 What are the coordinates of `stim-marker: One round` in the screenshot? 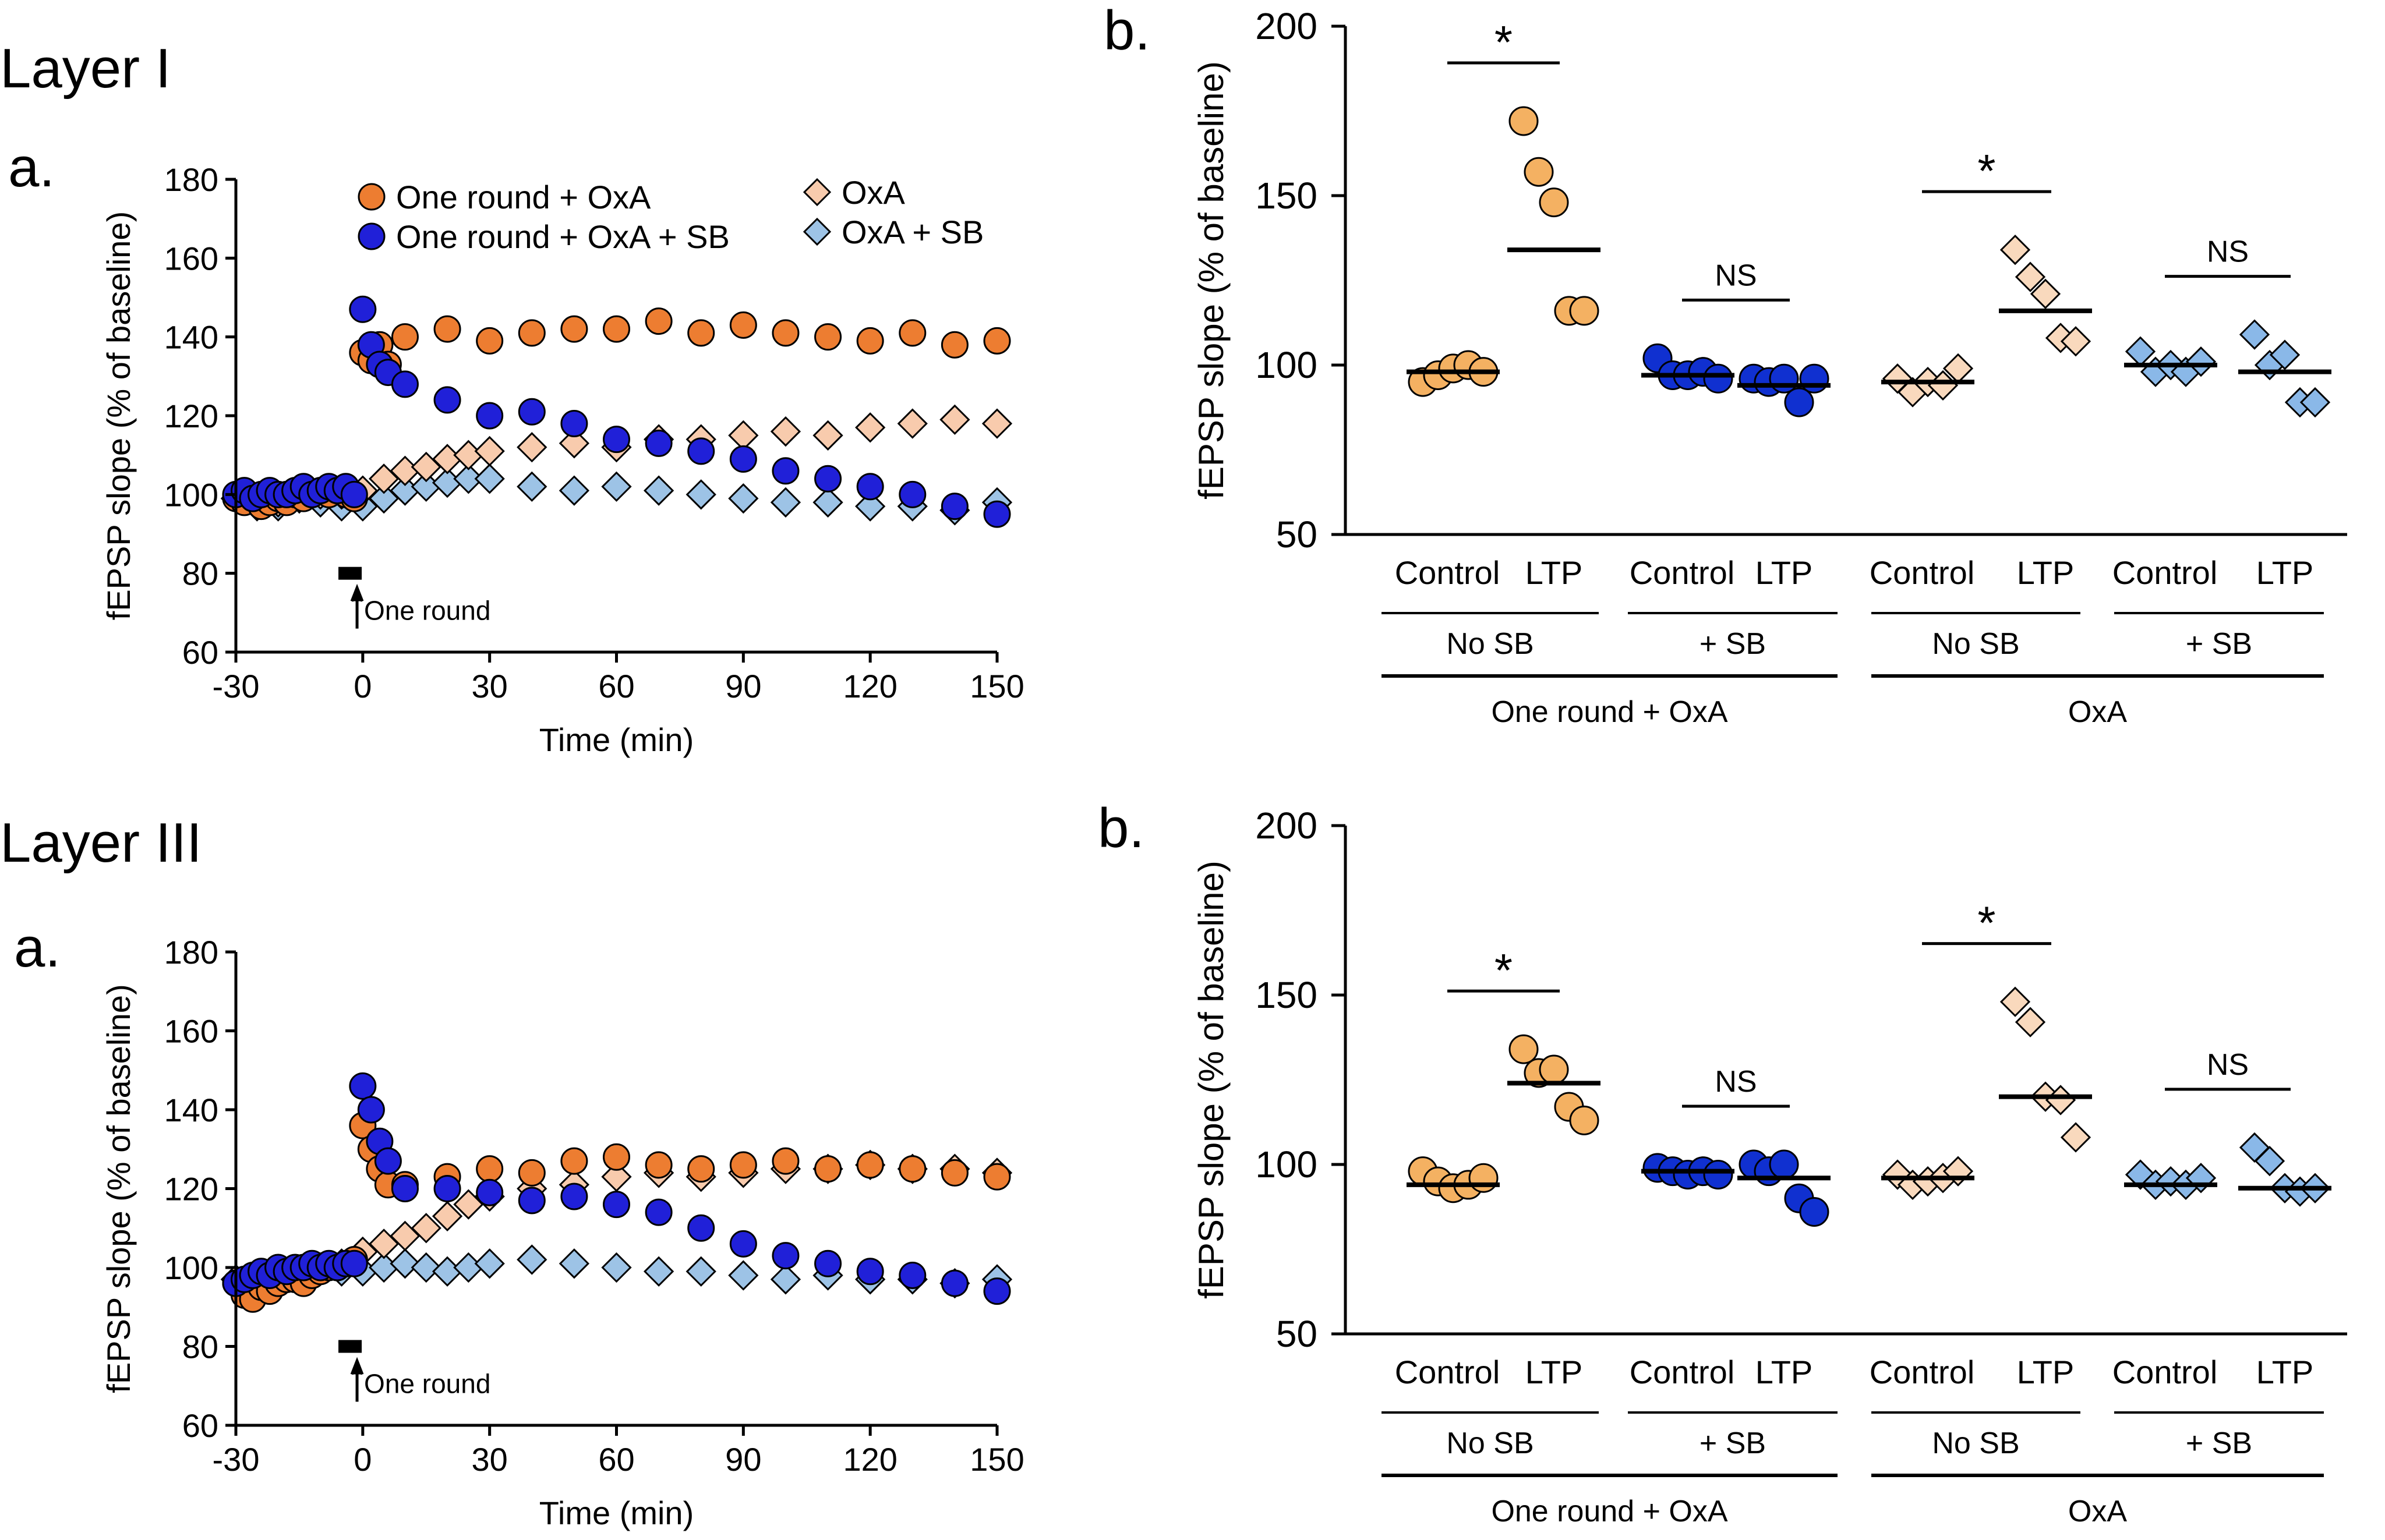 It's located at (414, 1371).